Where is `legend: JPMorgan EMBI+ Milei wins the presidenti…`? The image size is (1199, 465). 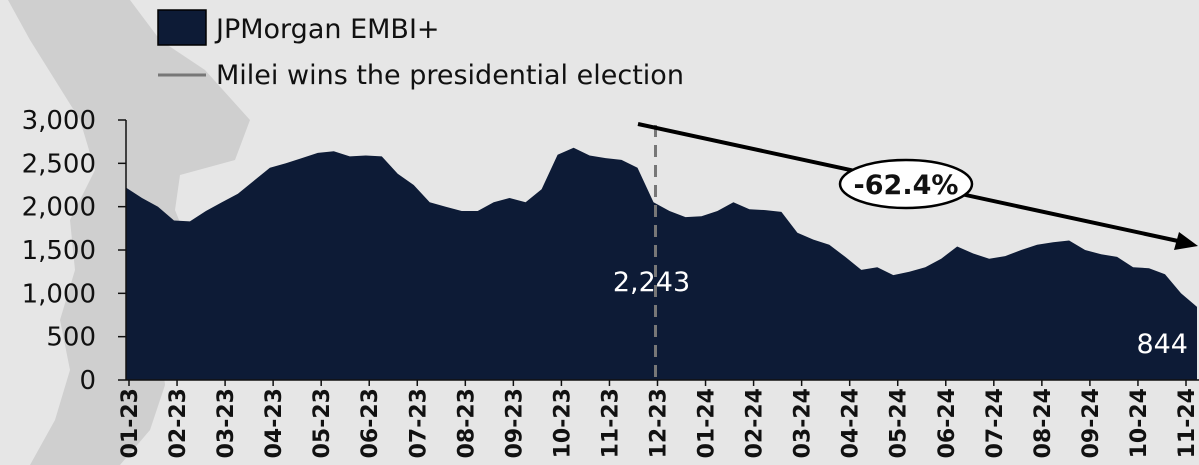 legend: JPMorgan EMBI+ Milei wins the presidenti… is located at coordinates (420, 50).